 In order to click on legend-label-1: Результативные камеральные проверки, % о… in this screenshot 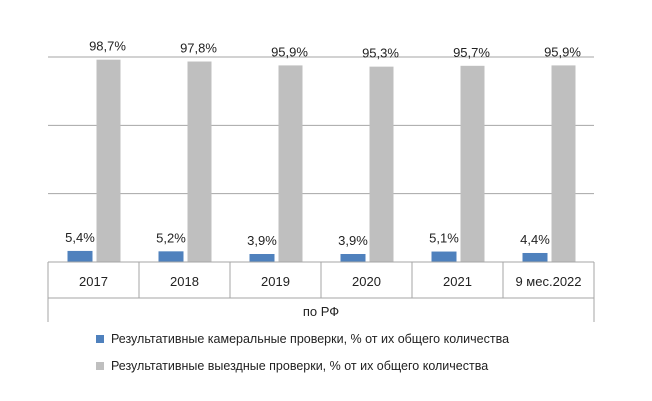, I will do `click(310, 339)`.